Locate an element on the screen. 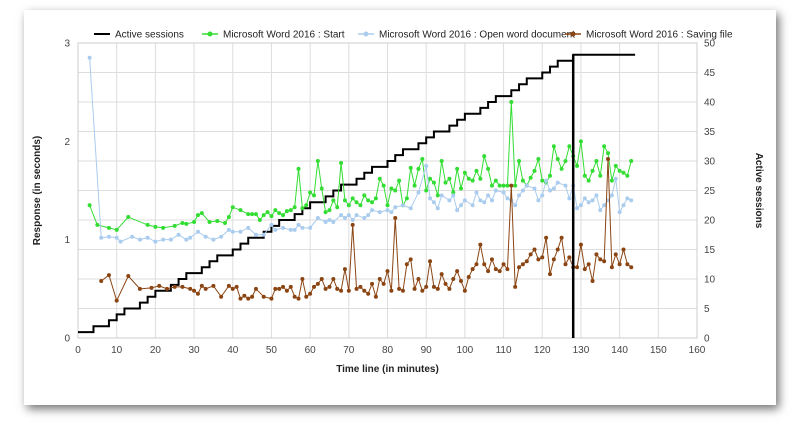 This screenshot has width=805, height=439. y2-tick-label: 35 is located at coordinates (710, 132).